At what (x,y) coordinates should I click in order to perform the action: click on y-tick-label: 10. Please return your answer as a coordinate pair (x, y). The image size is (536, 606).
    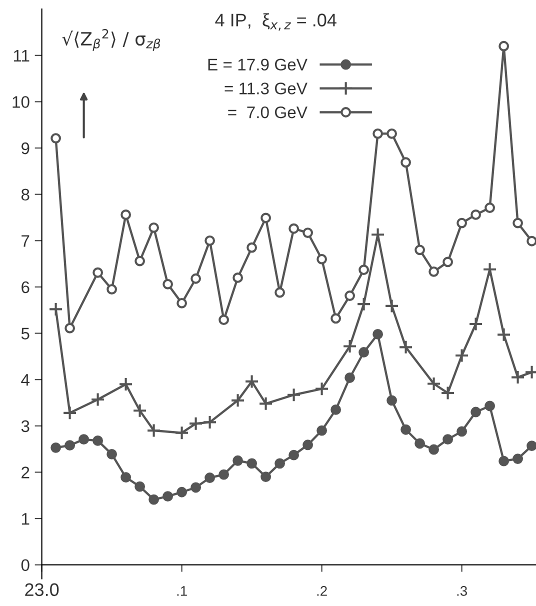
    Looking at the image, I should click on (21, 102).